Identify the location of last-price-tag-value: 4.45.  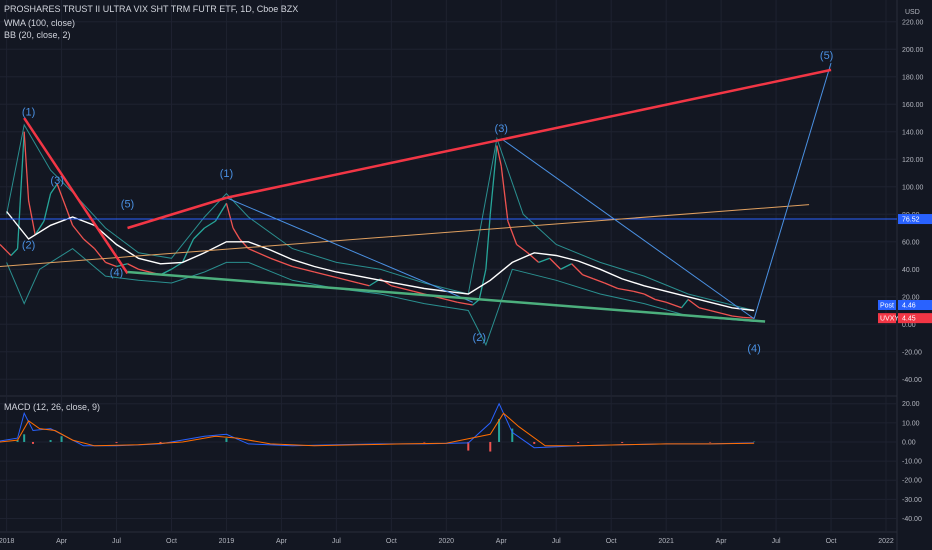
(909, 319).